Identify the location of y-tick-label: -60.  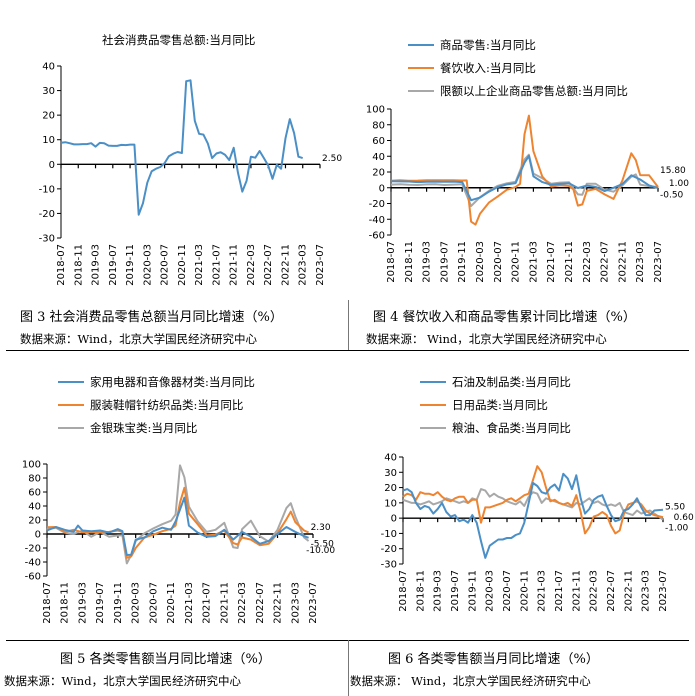
(33, 577).